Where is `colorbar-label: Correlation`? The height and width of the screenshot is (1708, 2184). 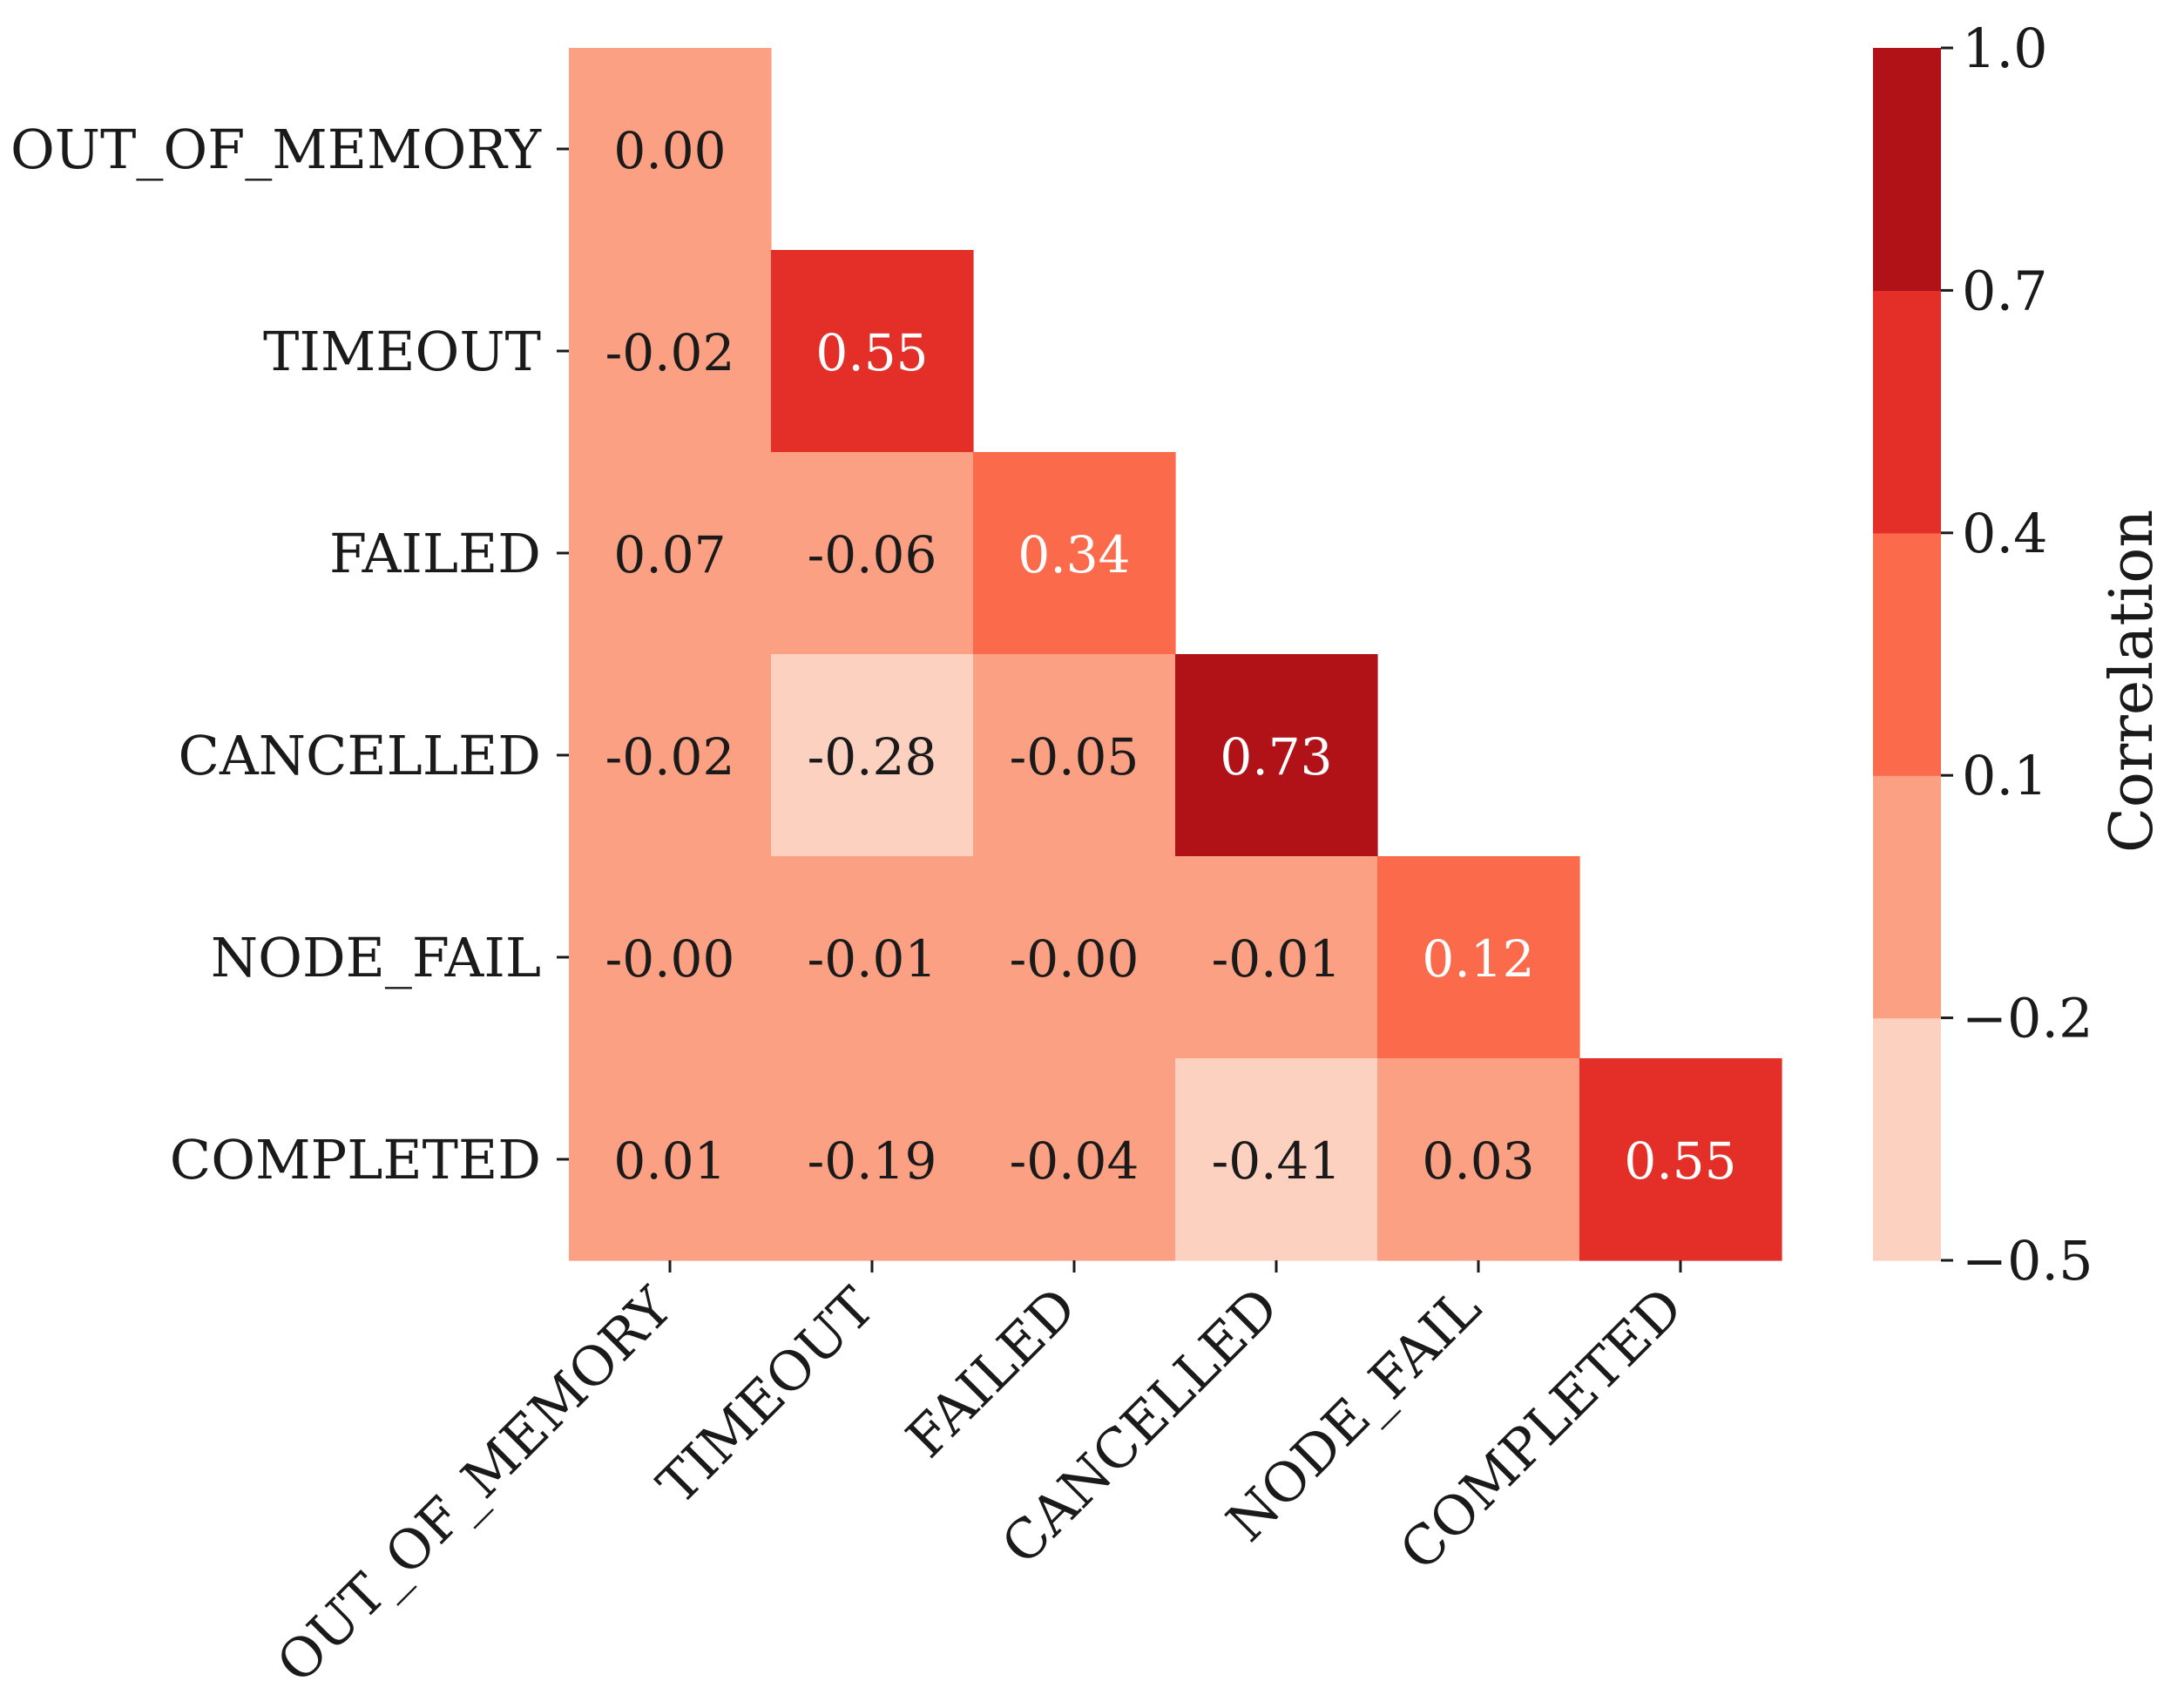 colorbar-label: Correlation is located at coordinates (2132, 681).